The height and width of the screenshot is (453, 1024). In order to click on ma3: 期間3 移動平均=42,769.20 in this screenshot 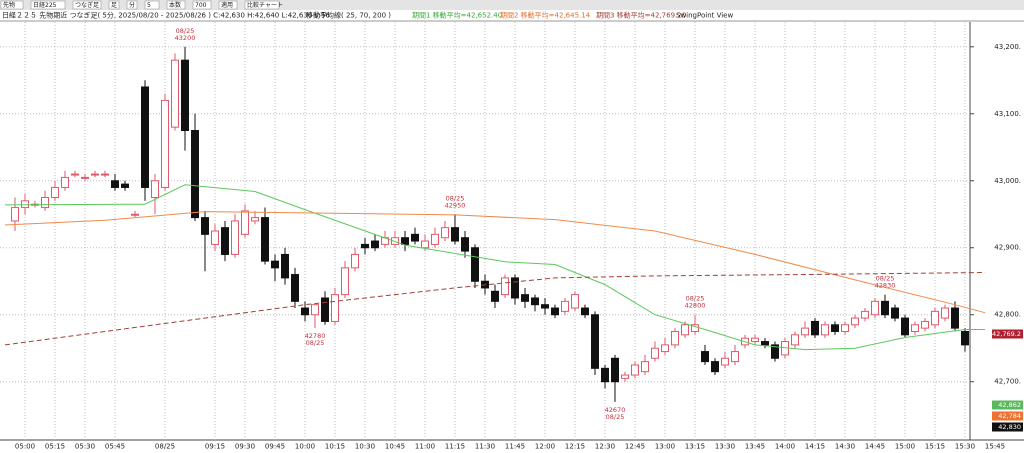, I will do `click(641, 15)`.